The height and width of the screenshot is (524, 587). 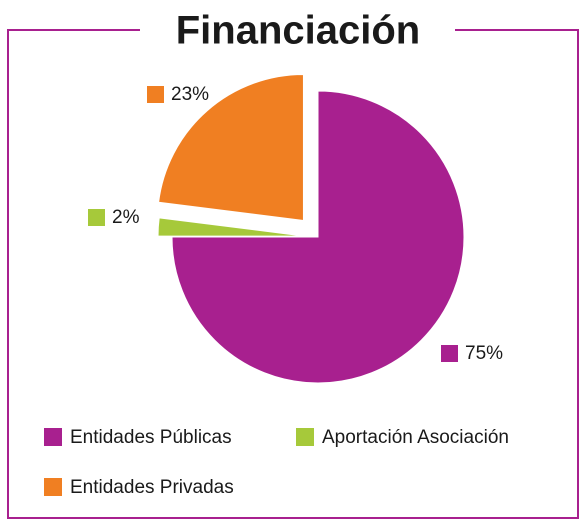 What do you see at coordinates (415, 437) in the screenshot?
I see `legend-label: Aportación Asociación` at bounding box center [415, 437].